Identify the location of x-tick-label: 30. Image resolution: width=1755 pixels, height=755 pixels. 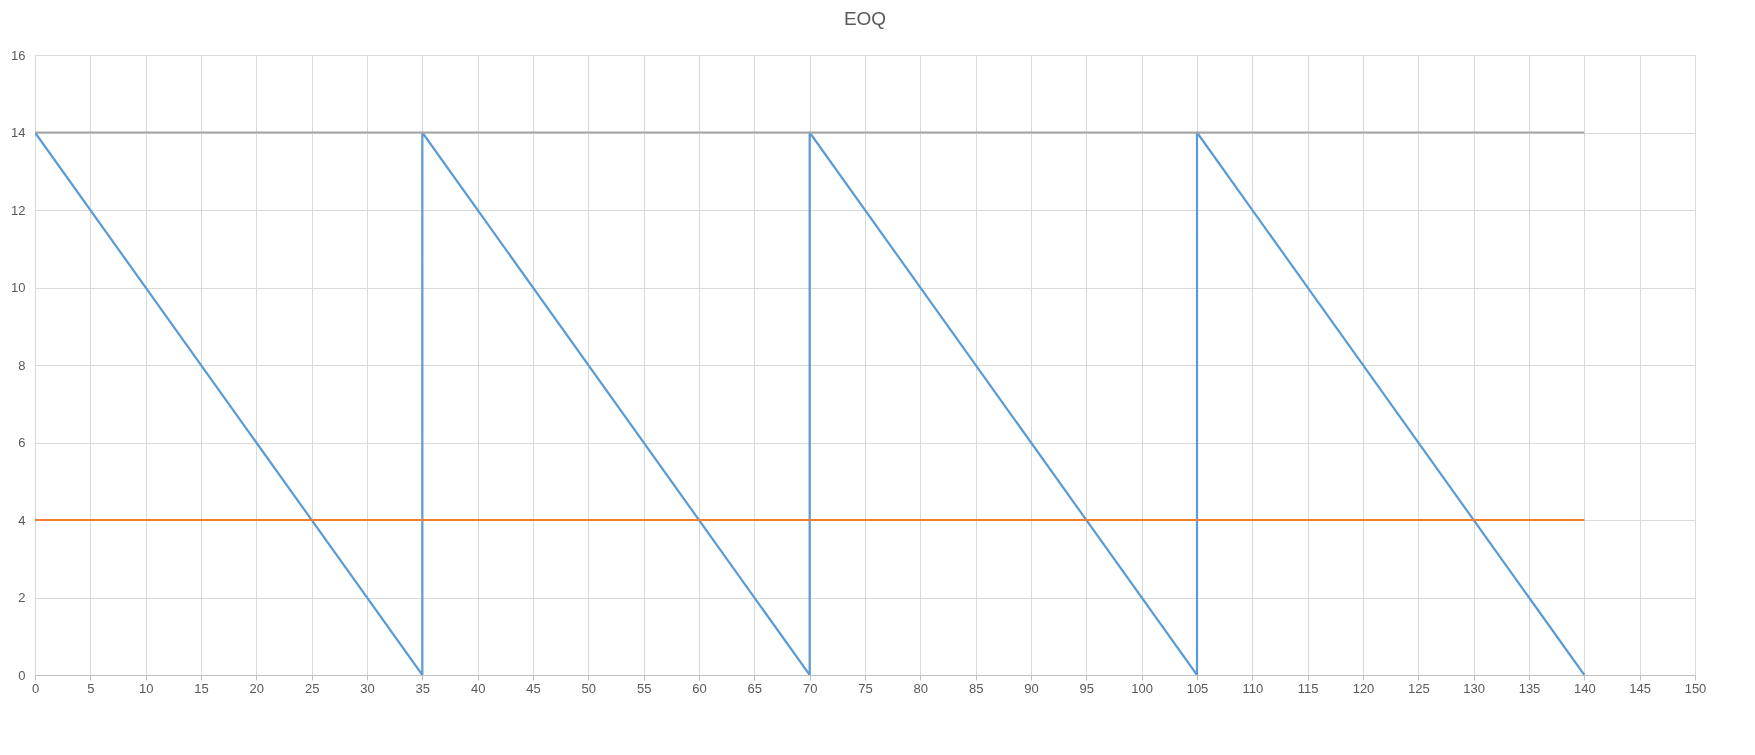
(367, 688).